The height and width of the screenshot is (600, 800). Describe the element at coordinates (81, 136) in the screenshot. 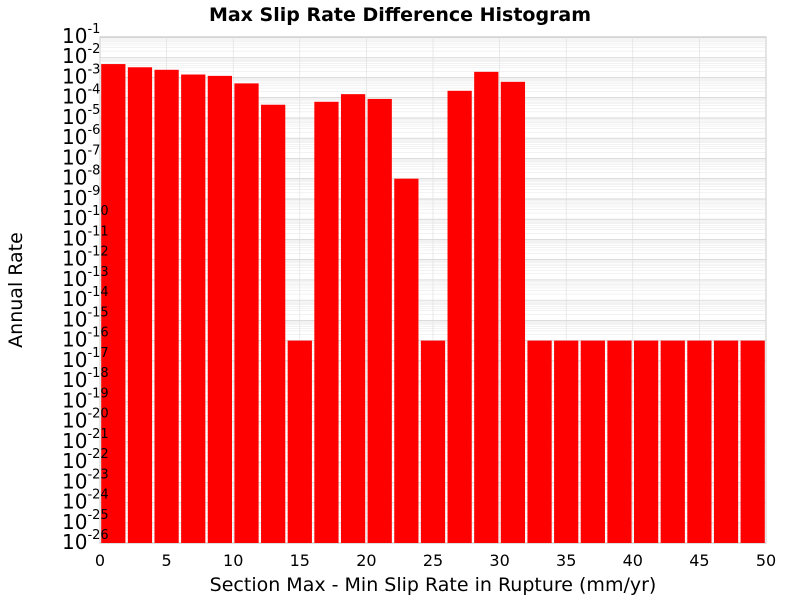

I see `y-tick-label: 10⁻⁶` at that location.